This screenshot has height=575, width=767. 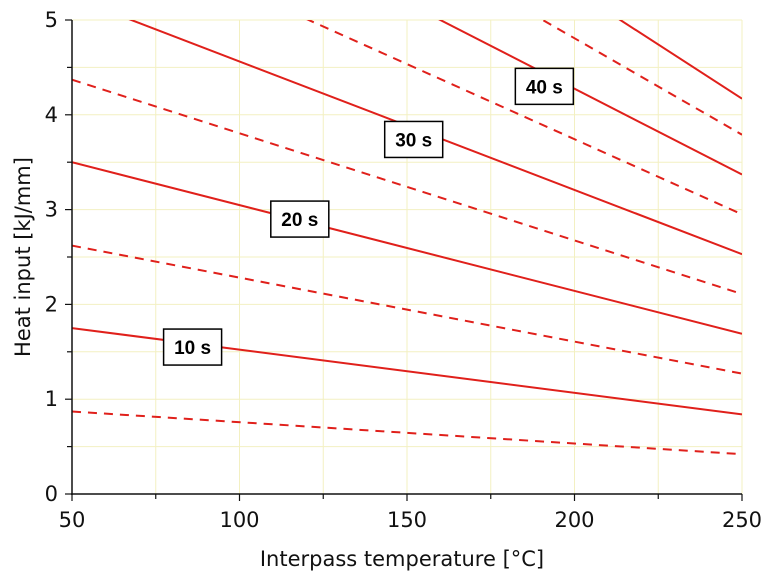 I want to click on y-axis-title: Heat input [kJ/mm], so click(x=23, y=257).